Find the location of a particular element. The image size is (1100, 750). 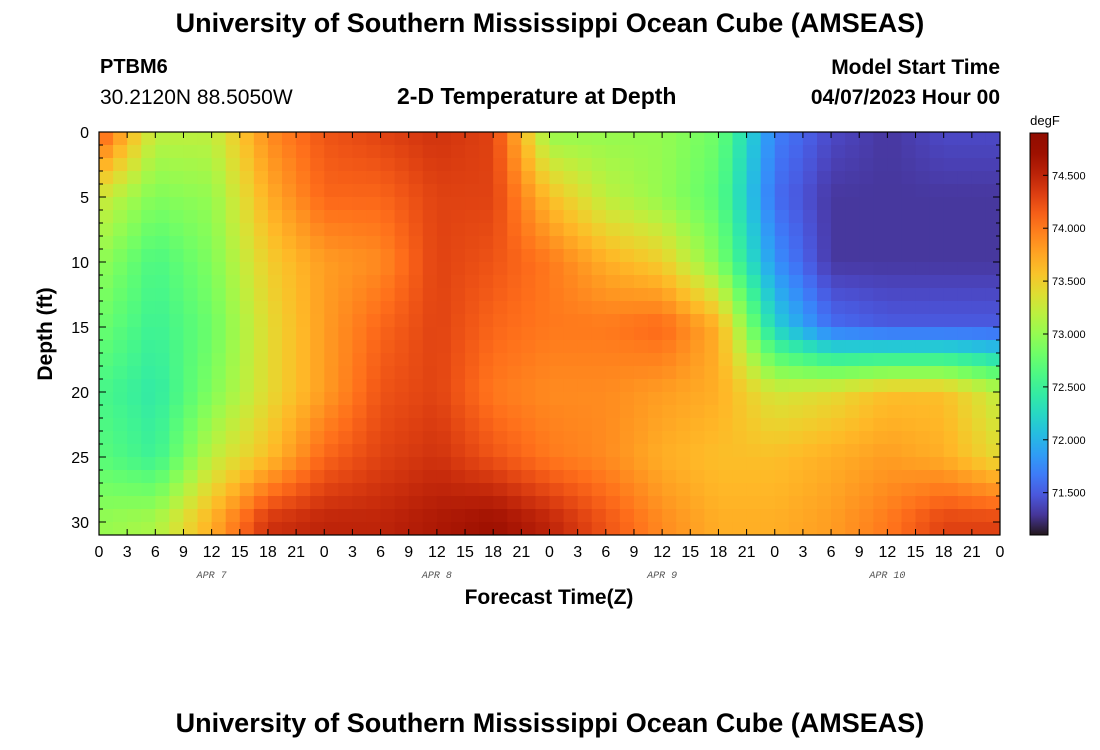

x-tick-label: 15 is located at coordinates (916, 552).